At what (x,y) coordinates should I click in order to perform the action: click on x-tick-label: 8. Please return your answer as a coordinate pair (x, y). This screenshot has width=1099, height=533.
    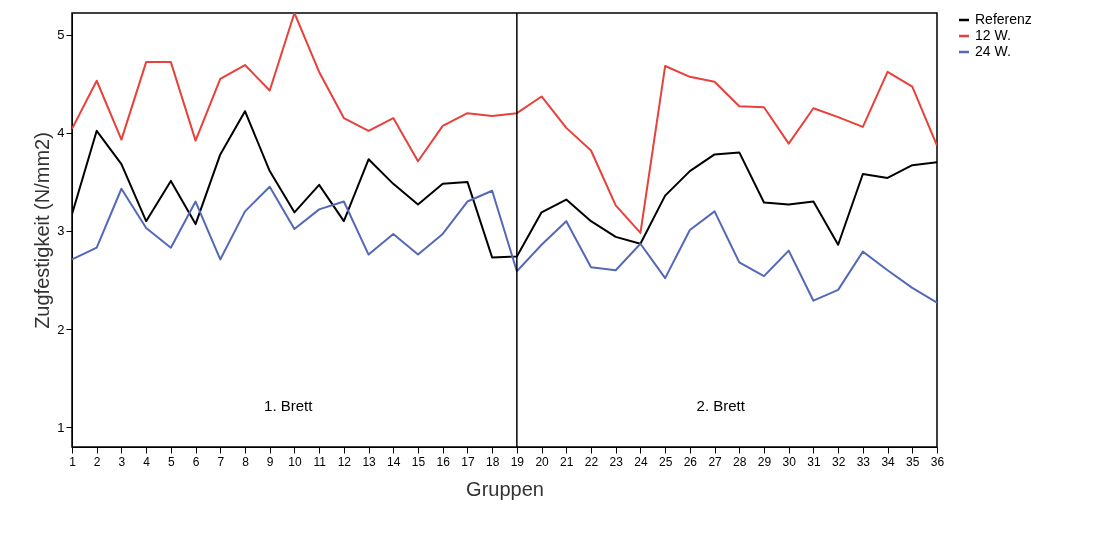
    Looking at the image, I should click on (246, 461).